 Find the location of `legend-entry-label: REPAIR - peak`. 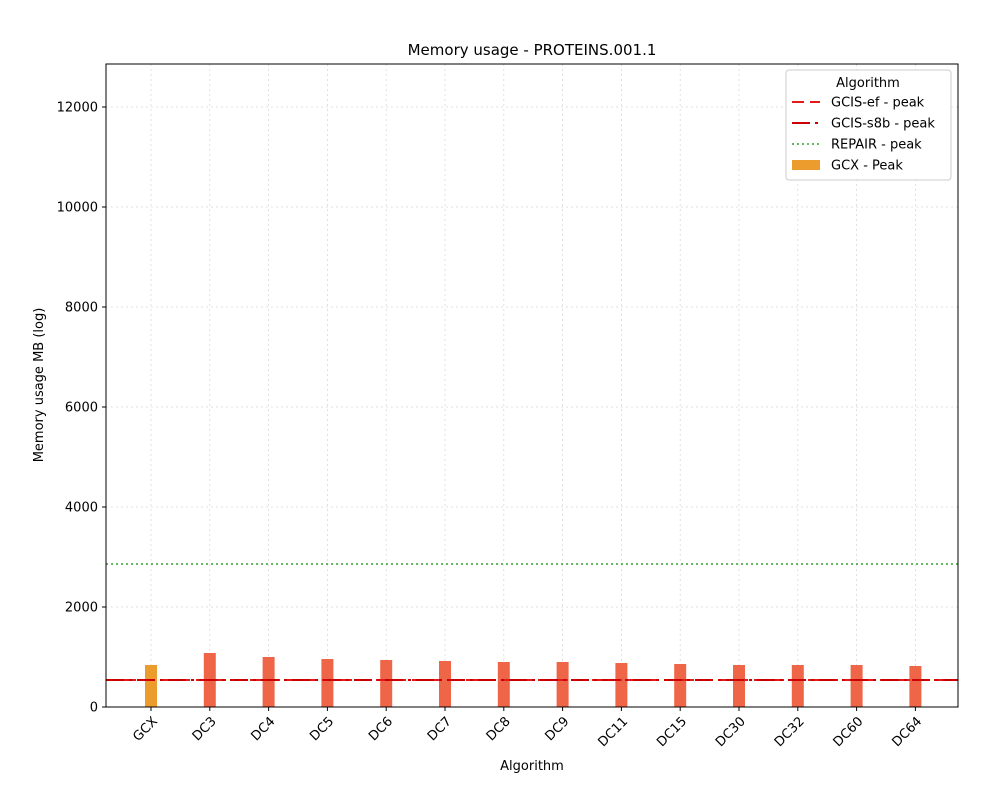

legend-entry-label: REPAIR - peak is located at coordinates (876, 145).